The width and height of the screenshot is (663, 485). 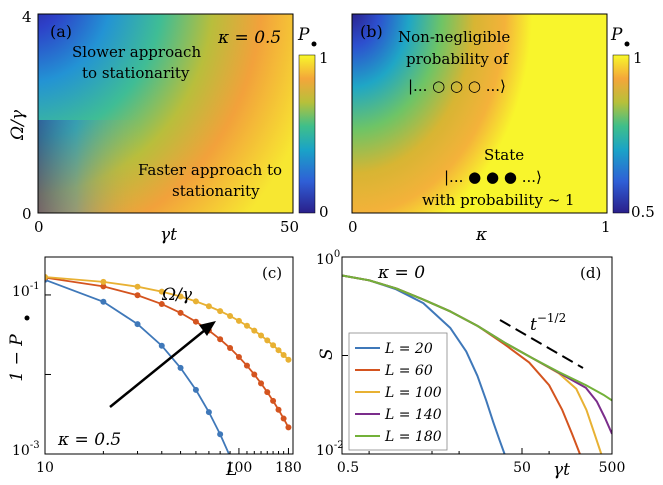 I want to click on kappa-annotation-c: κ = 0.5, so click(x=89, y=440).